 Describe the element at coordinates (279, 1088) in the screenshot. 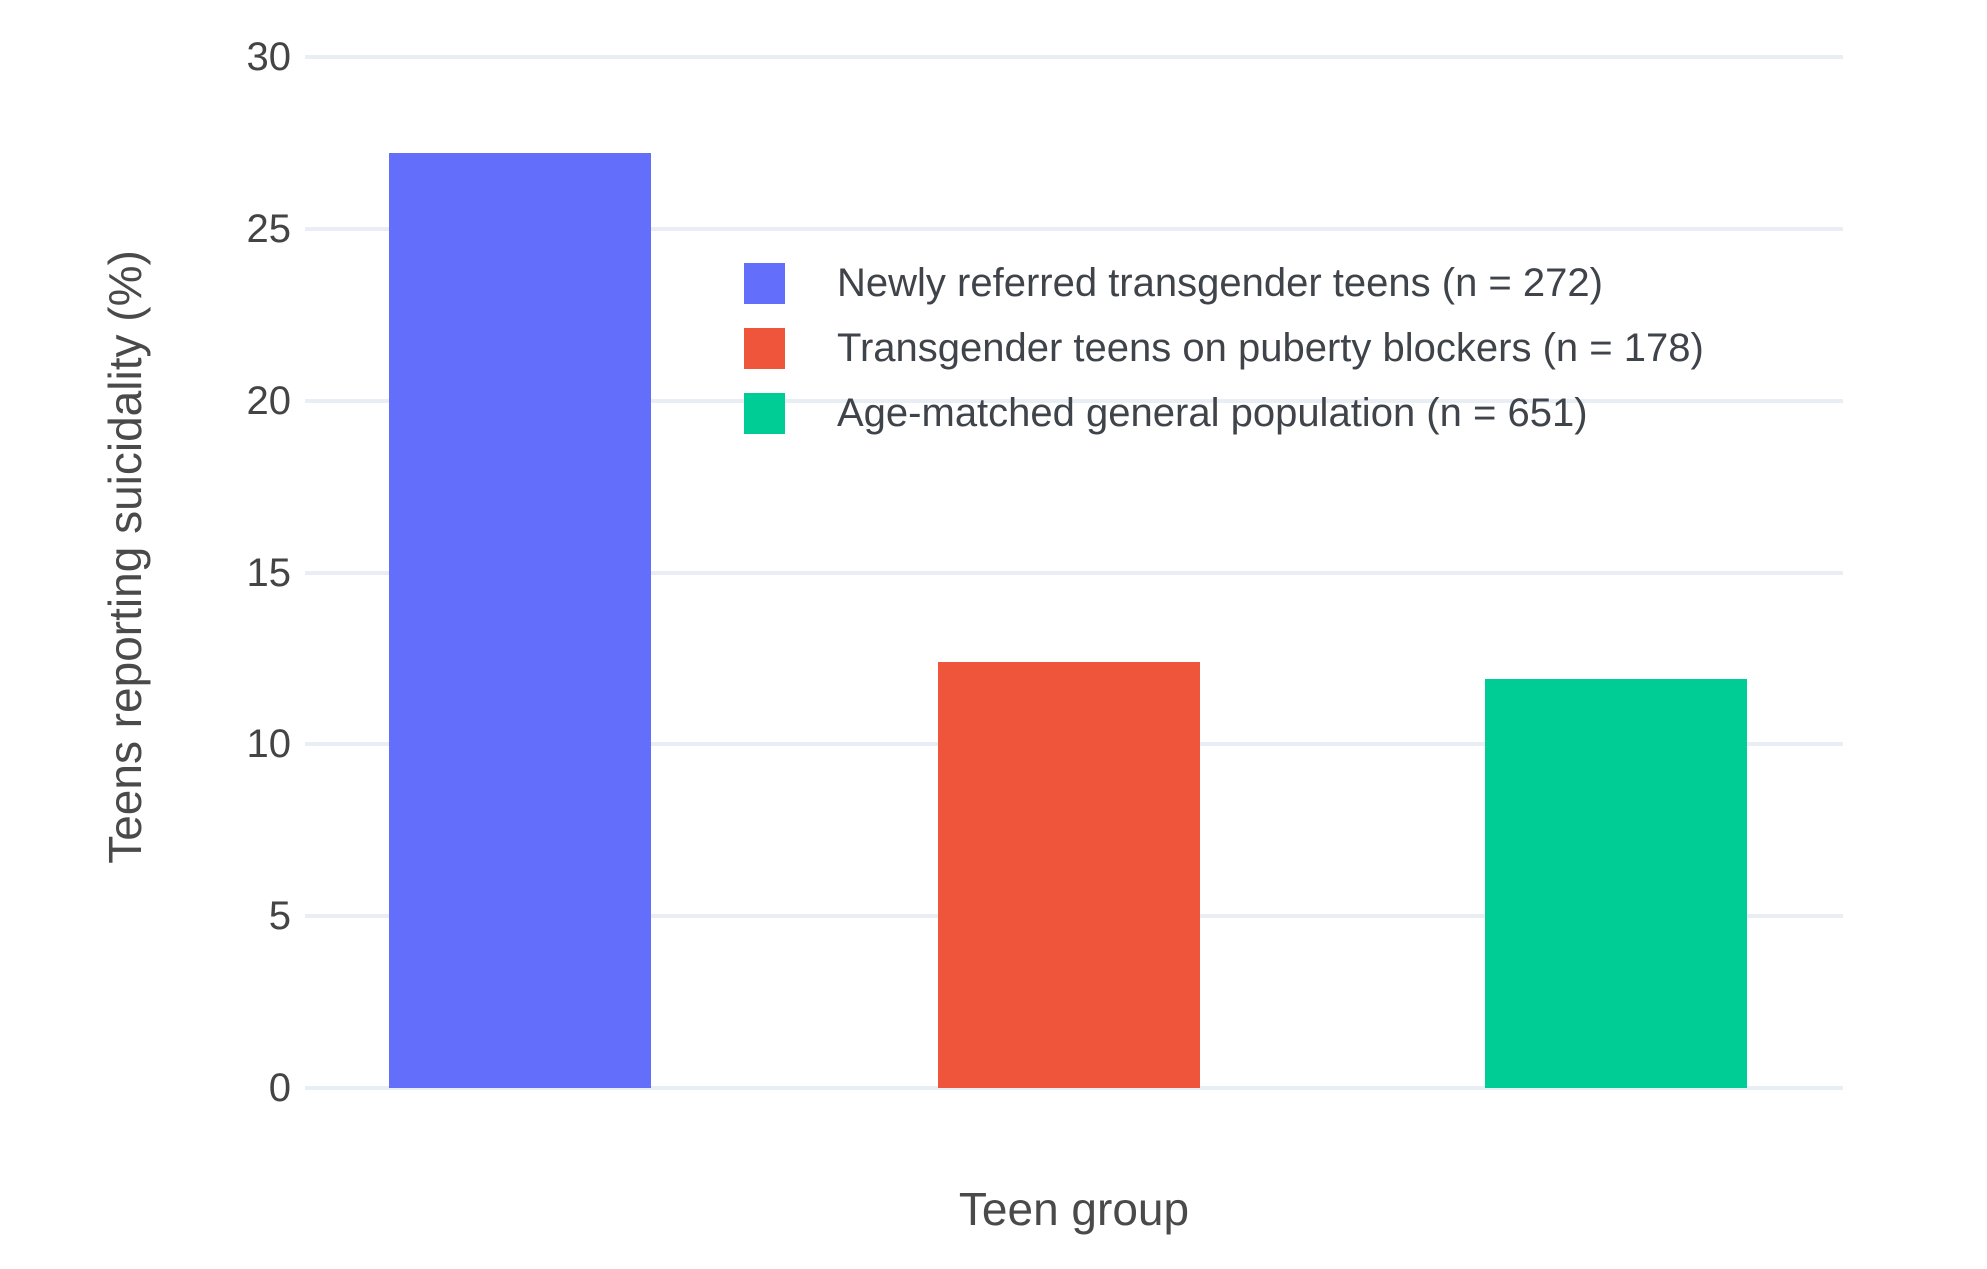

I see `y-tick-label: 0` at that location.